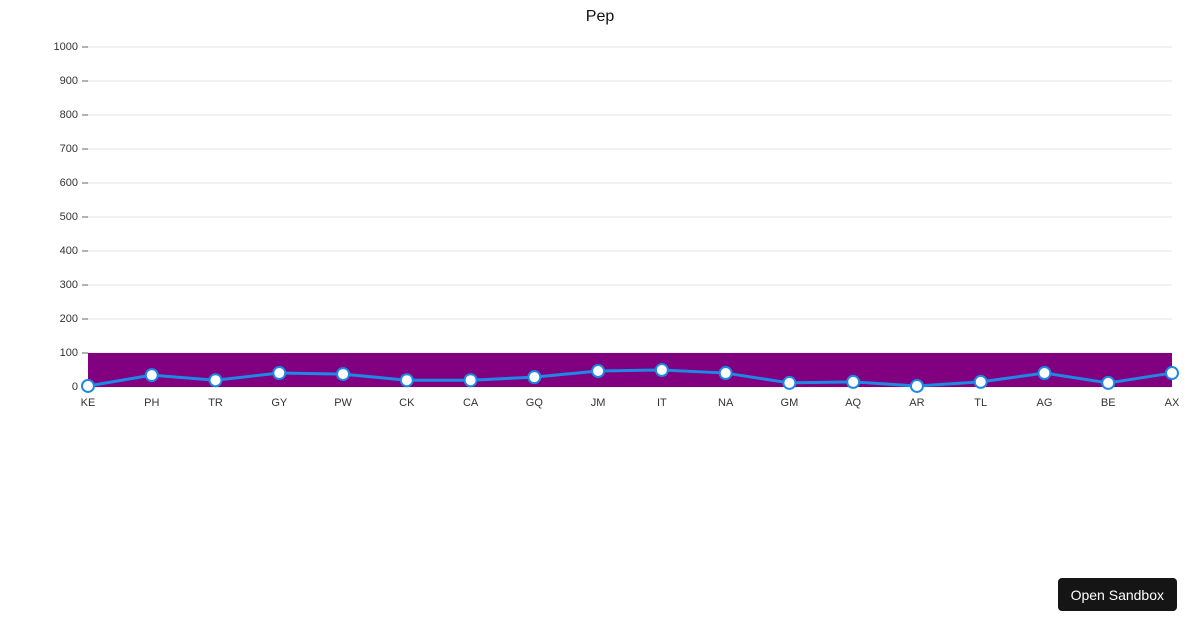  What do you see at coordinates (69, 251) in the screenshot?
I see `y-tick-label: 400` at bounding box center [69, 251].